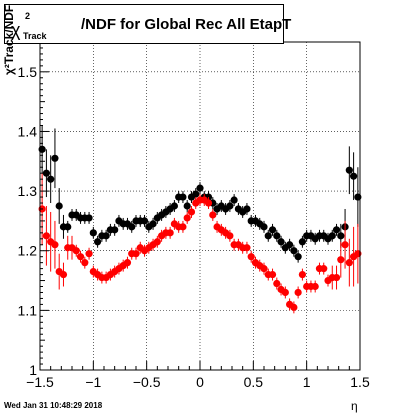  What do you see at coordinates (40, 382) in the screenshot?
I see `x-tick-label: −1.5` at bounding box center [40, 382].